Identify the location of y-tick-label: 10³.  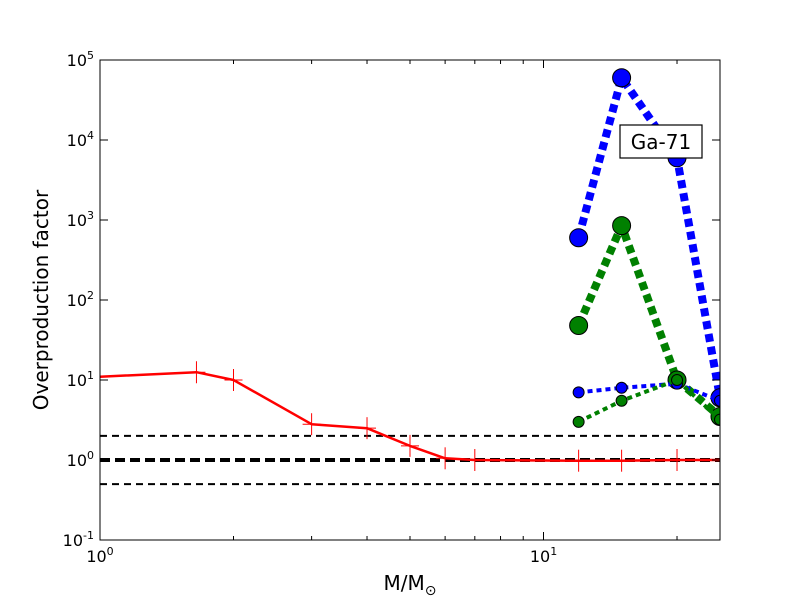
(80, 219).